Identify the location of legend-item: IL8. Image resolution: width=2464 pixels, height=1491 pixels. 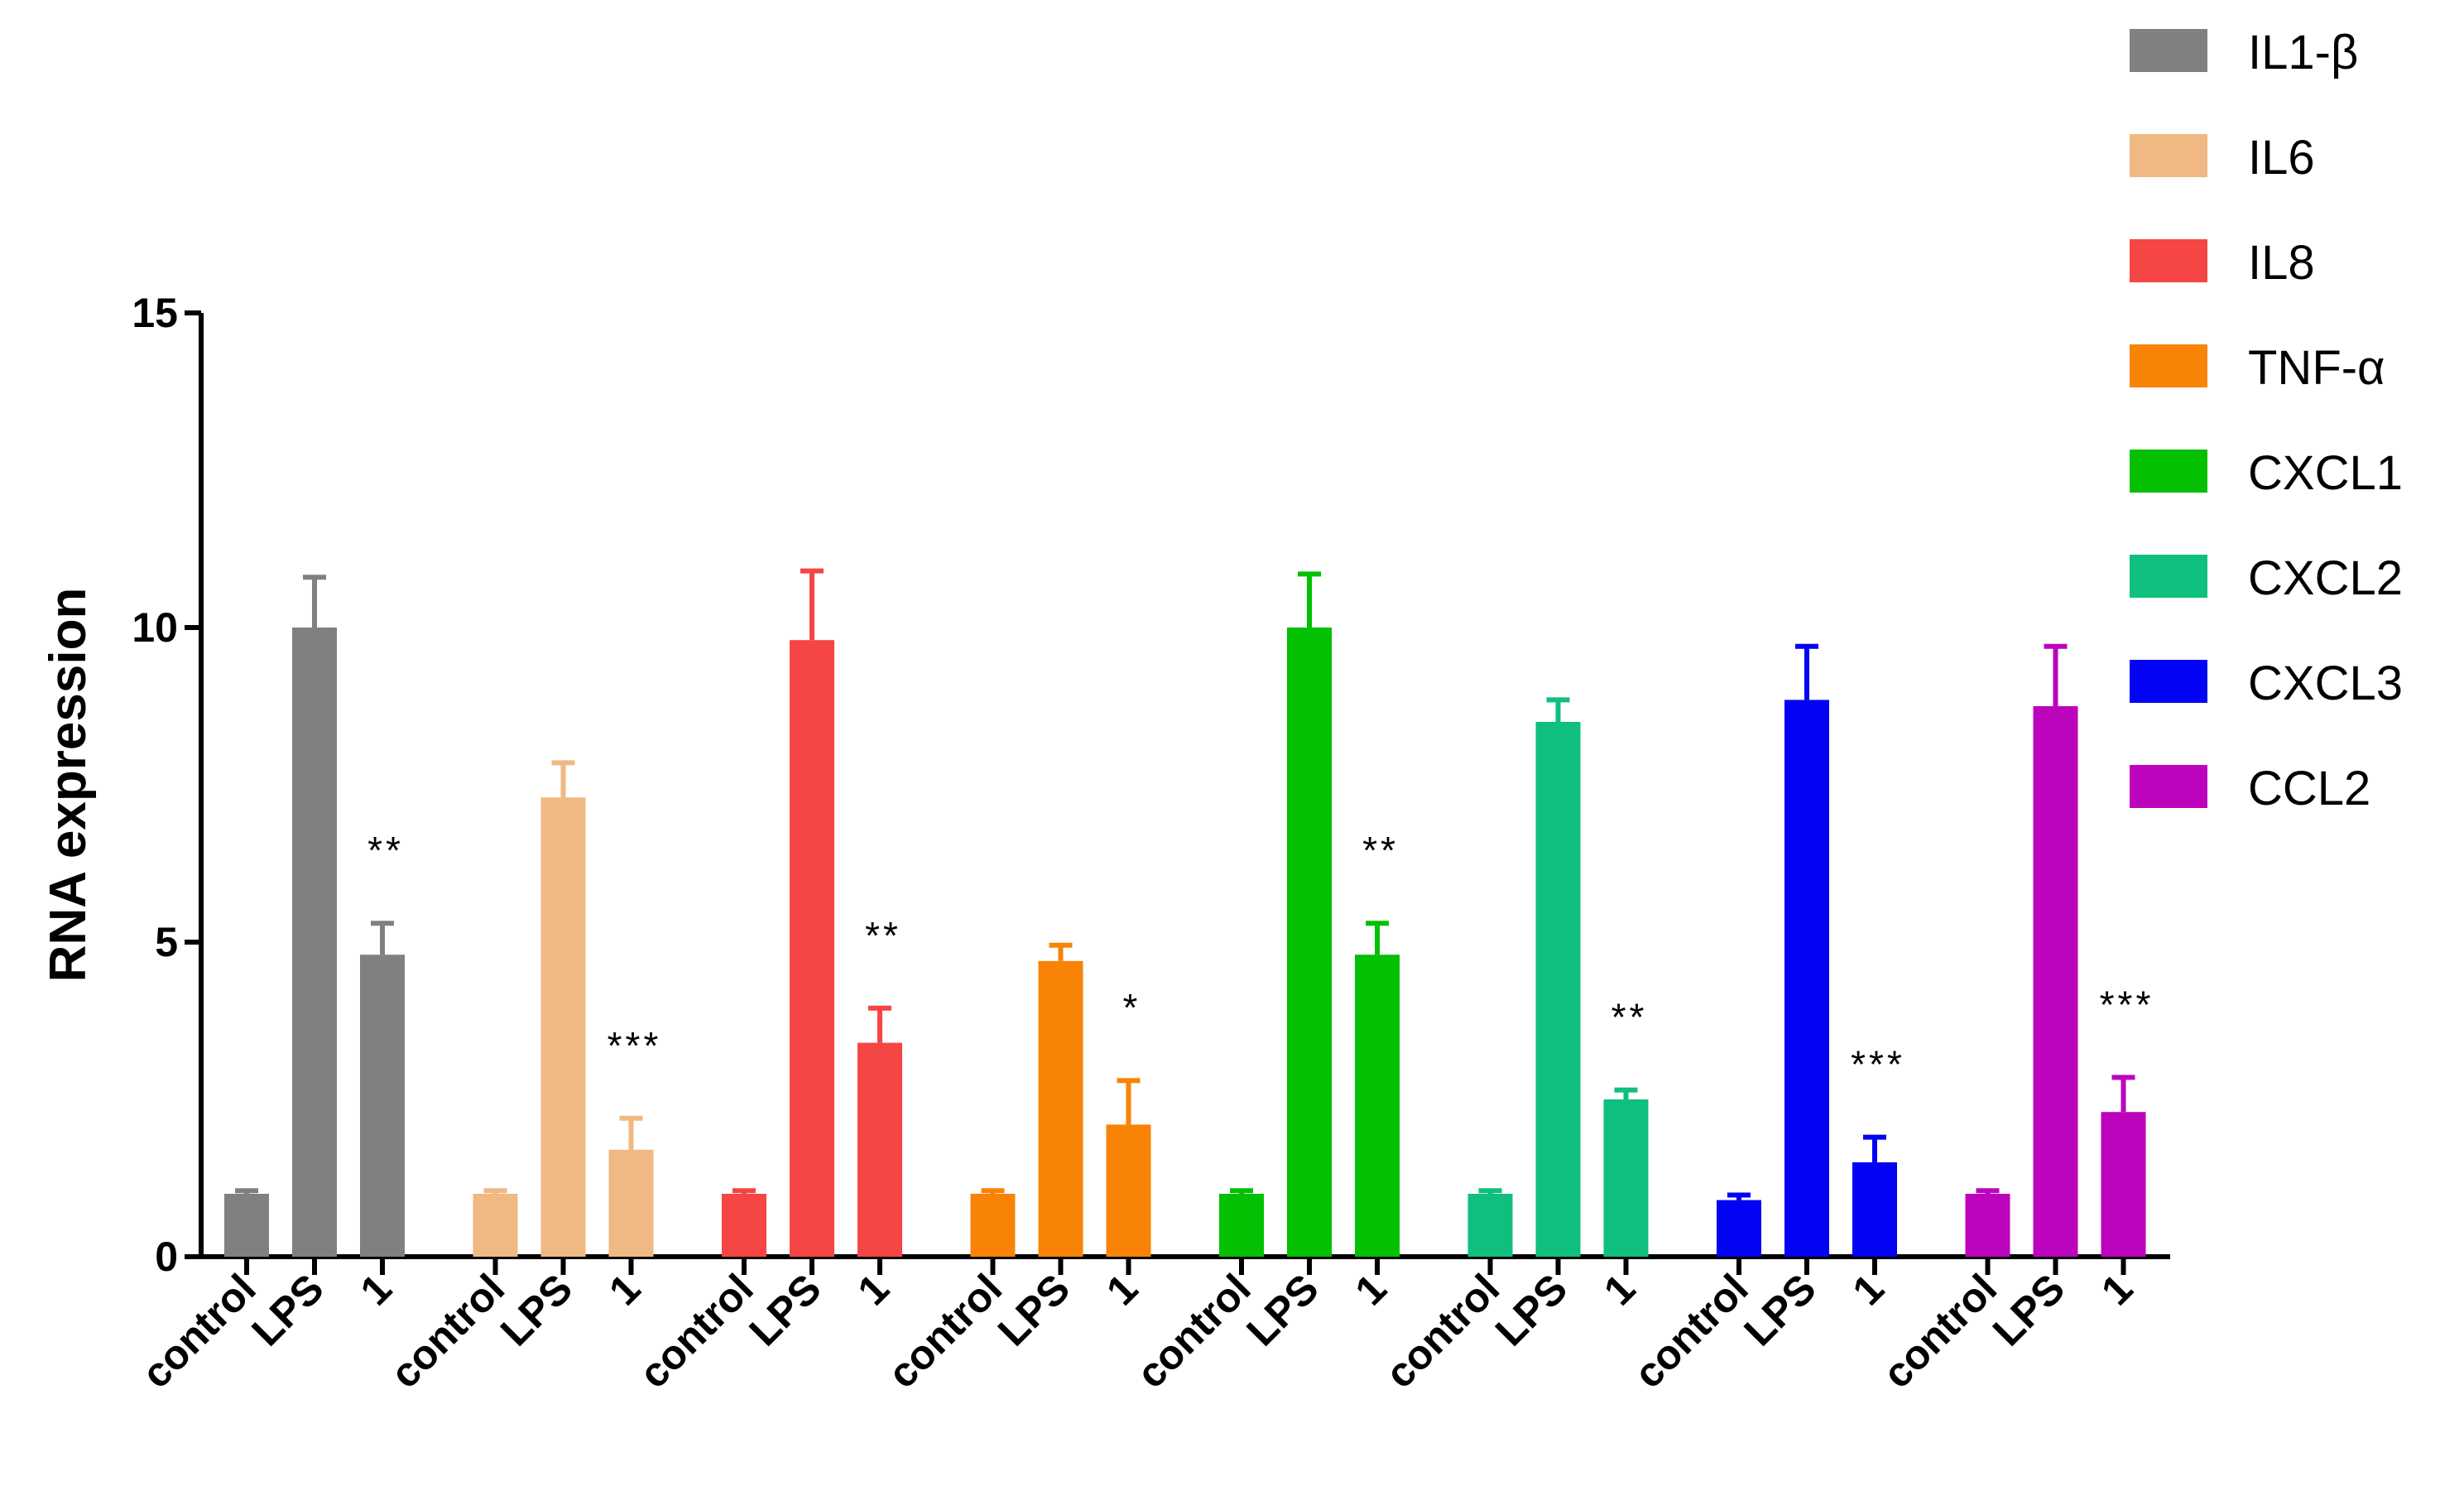
(2222, 263).